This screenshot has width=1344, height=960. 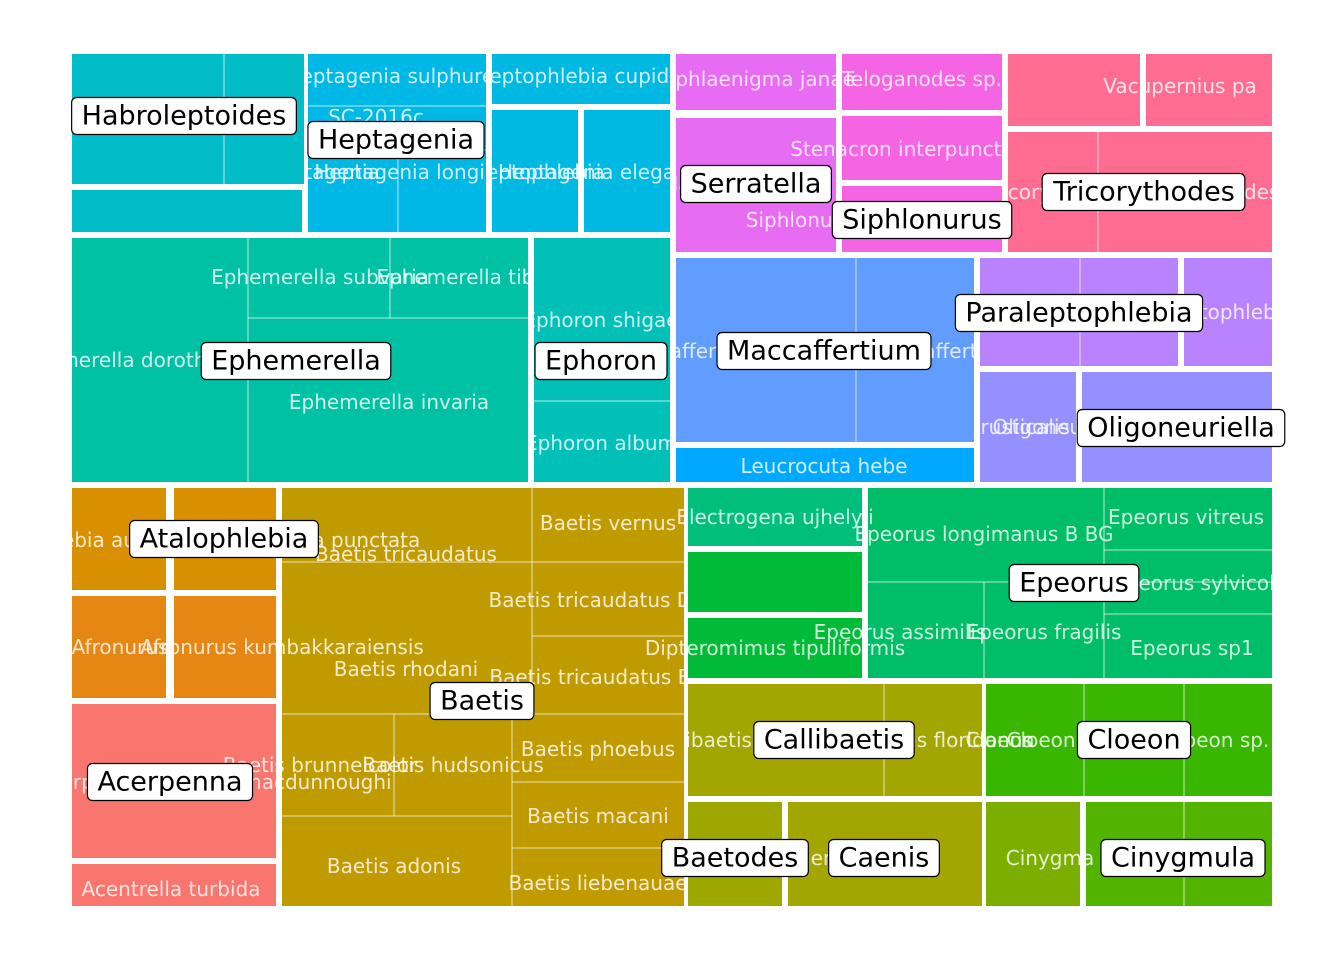 I want to click on species-label: Electrogena ujhelyii, so click(x=774, y=517).